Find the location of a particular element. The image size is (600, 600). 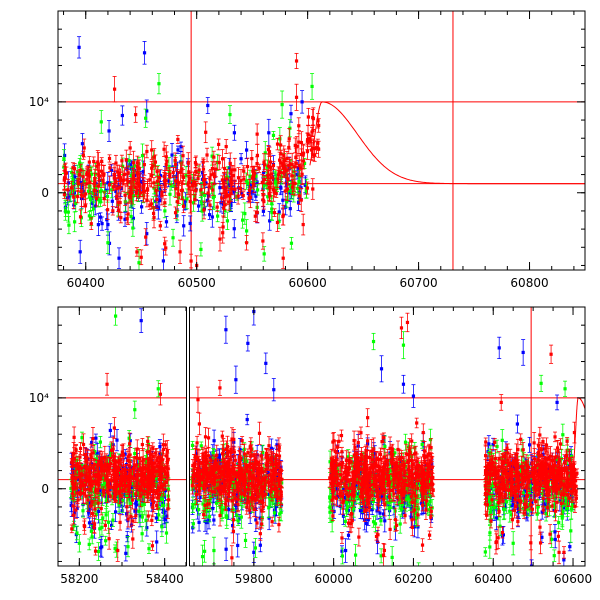

y-tick-label: 0 is located at coordinates (45, 193).